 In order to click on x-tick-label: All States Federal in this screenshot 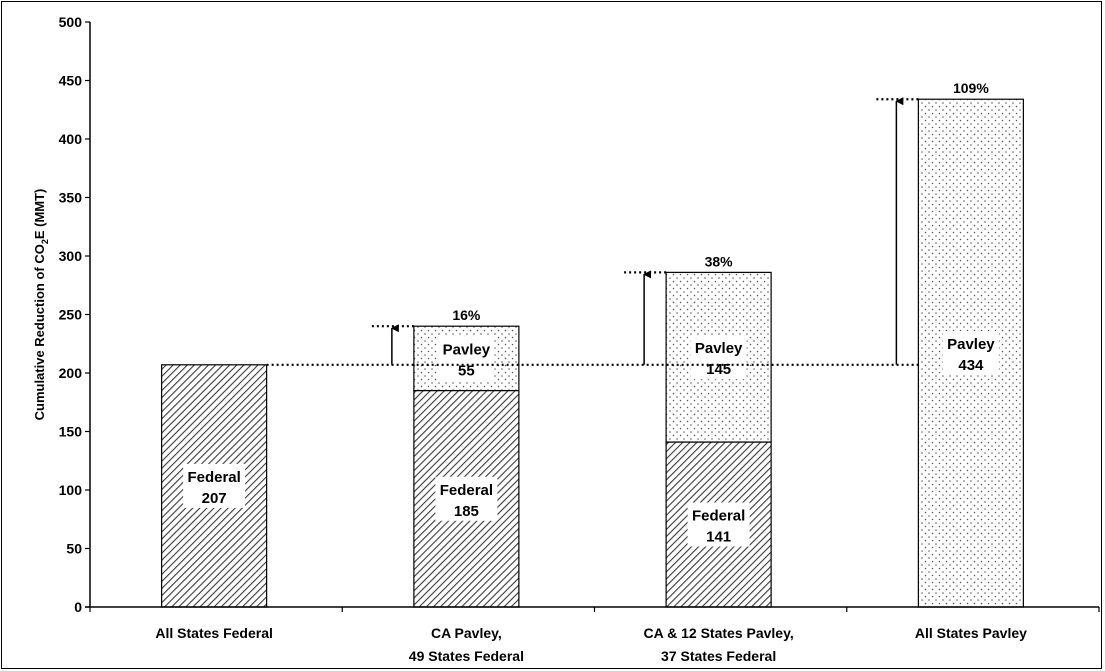, I will do `click(214, 633)`.